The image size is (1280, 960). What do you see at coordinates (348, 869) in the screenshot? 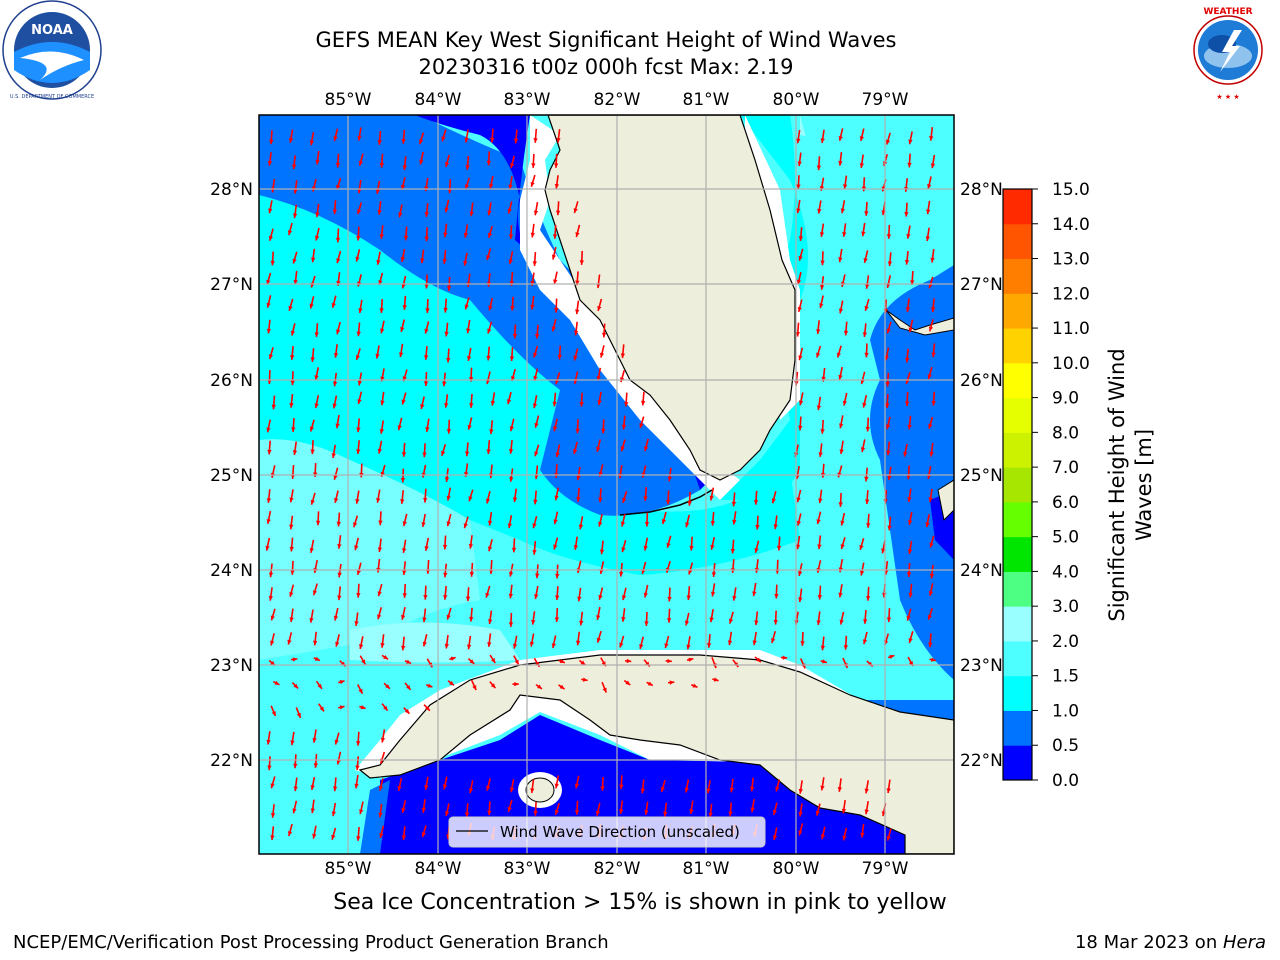
I see `lon-tick-label: 85°W` at bounding box center [348, 869].